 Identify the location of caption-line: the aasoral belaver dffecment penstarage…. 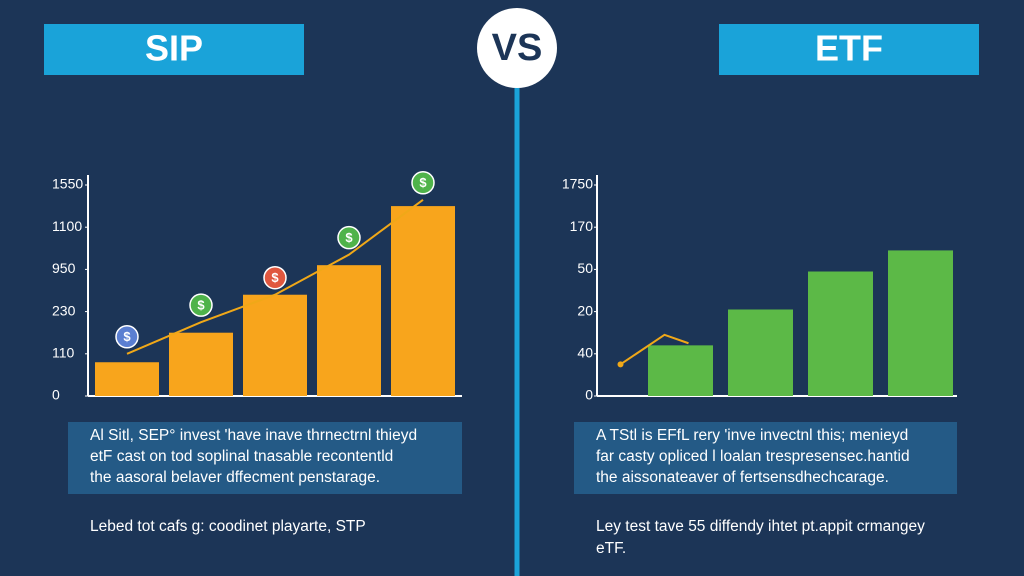
(235, 477).